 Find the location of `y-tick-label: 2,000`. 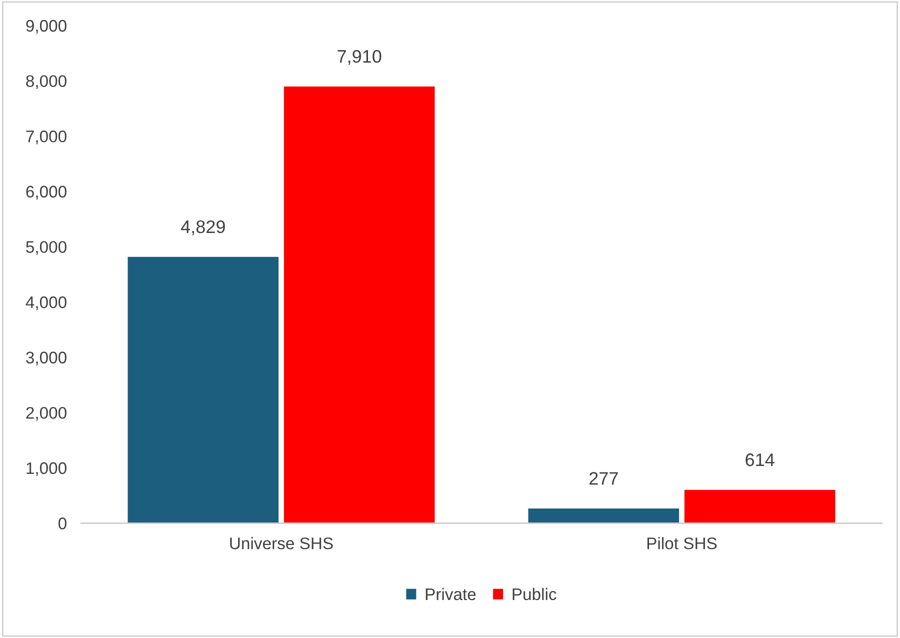

y-tick-label: 2,000 is located at coordinates (46, 413).